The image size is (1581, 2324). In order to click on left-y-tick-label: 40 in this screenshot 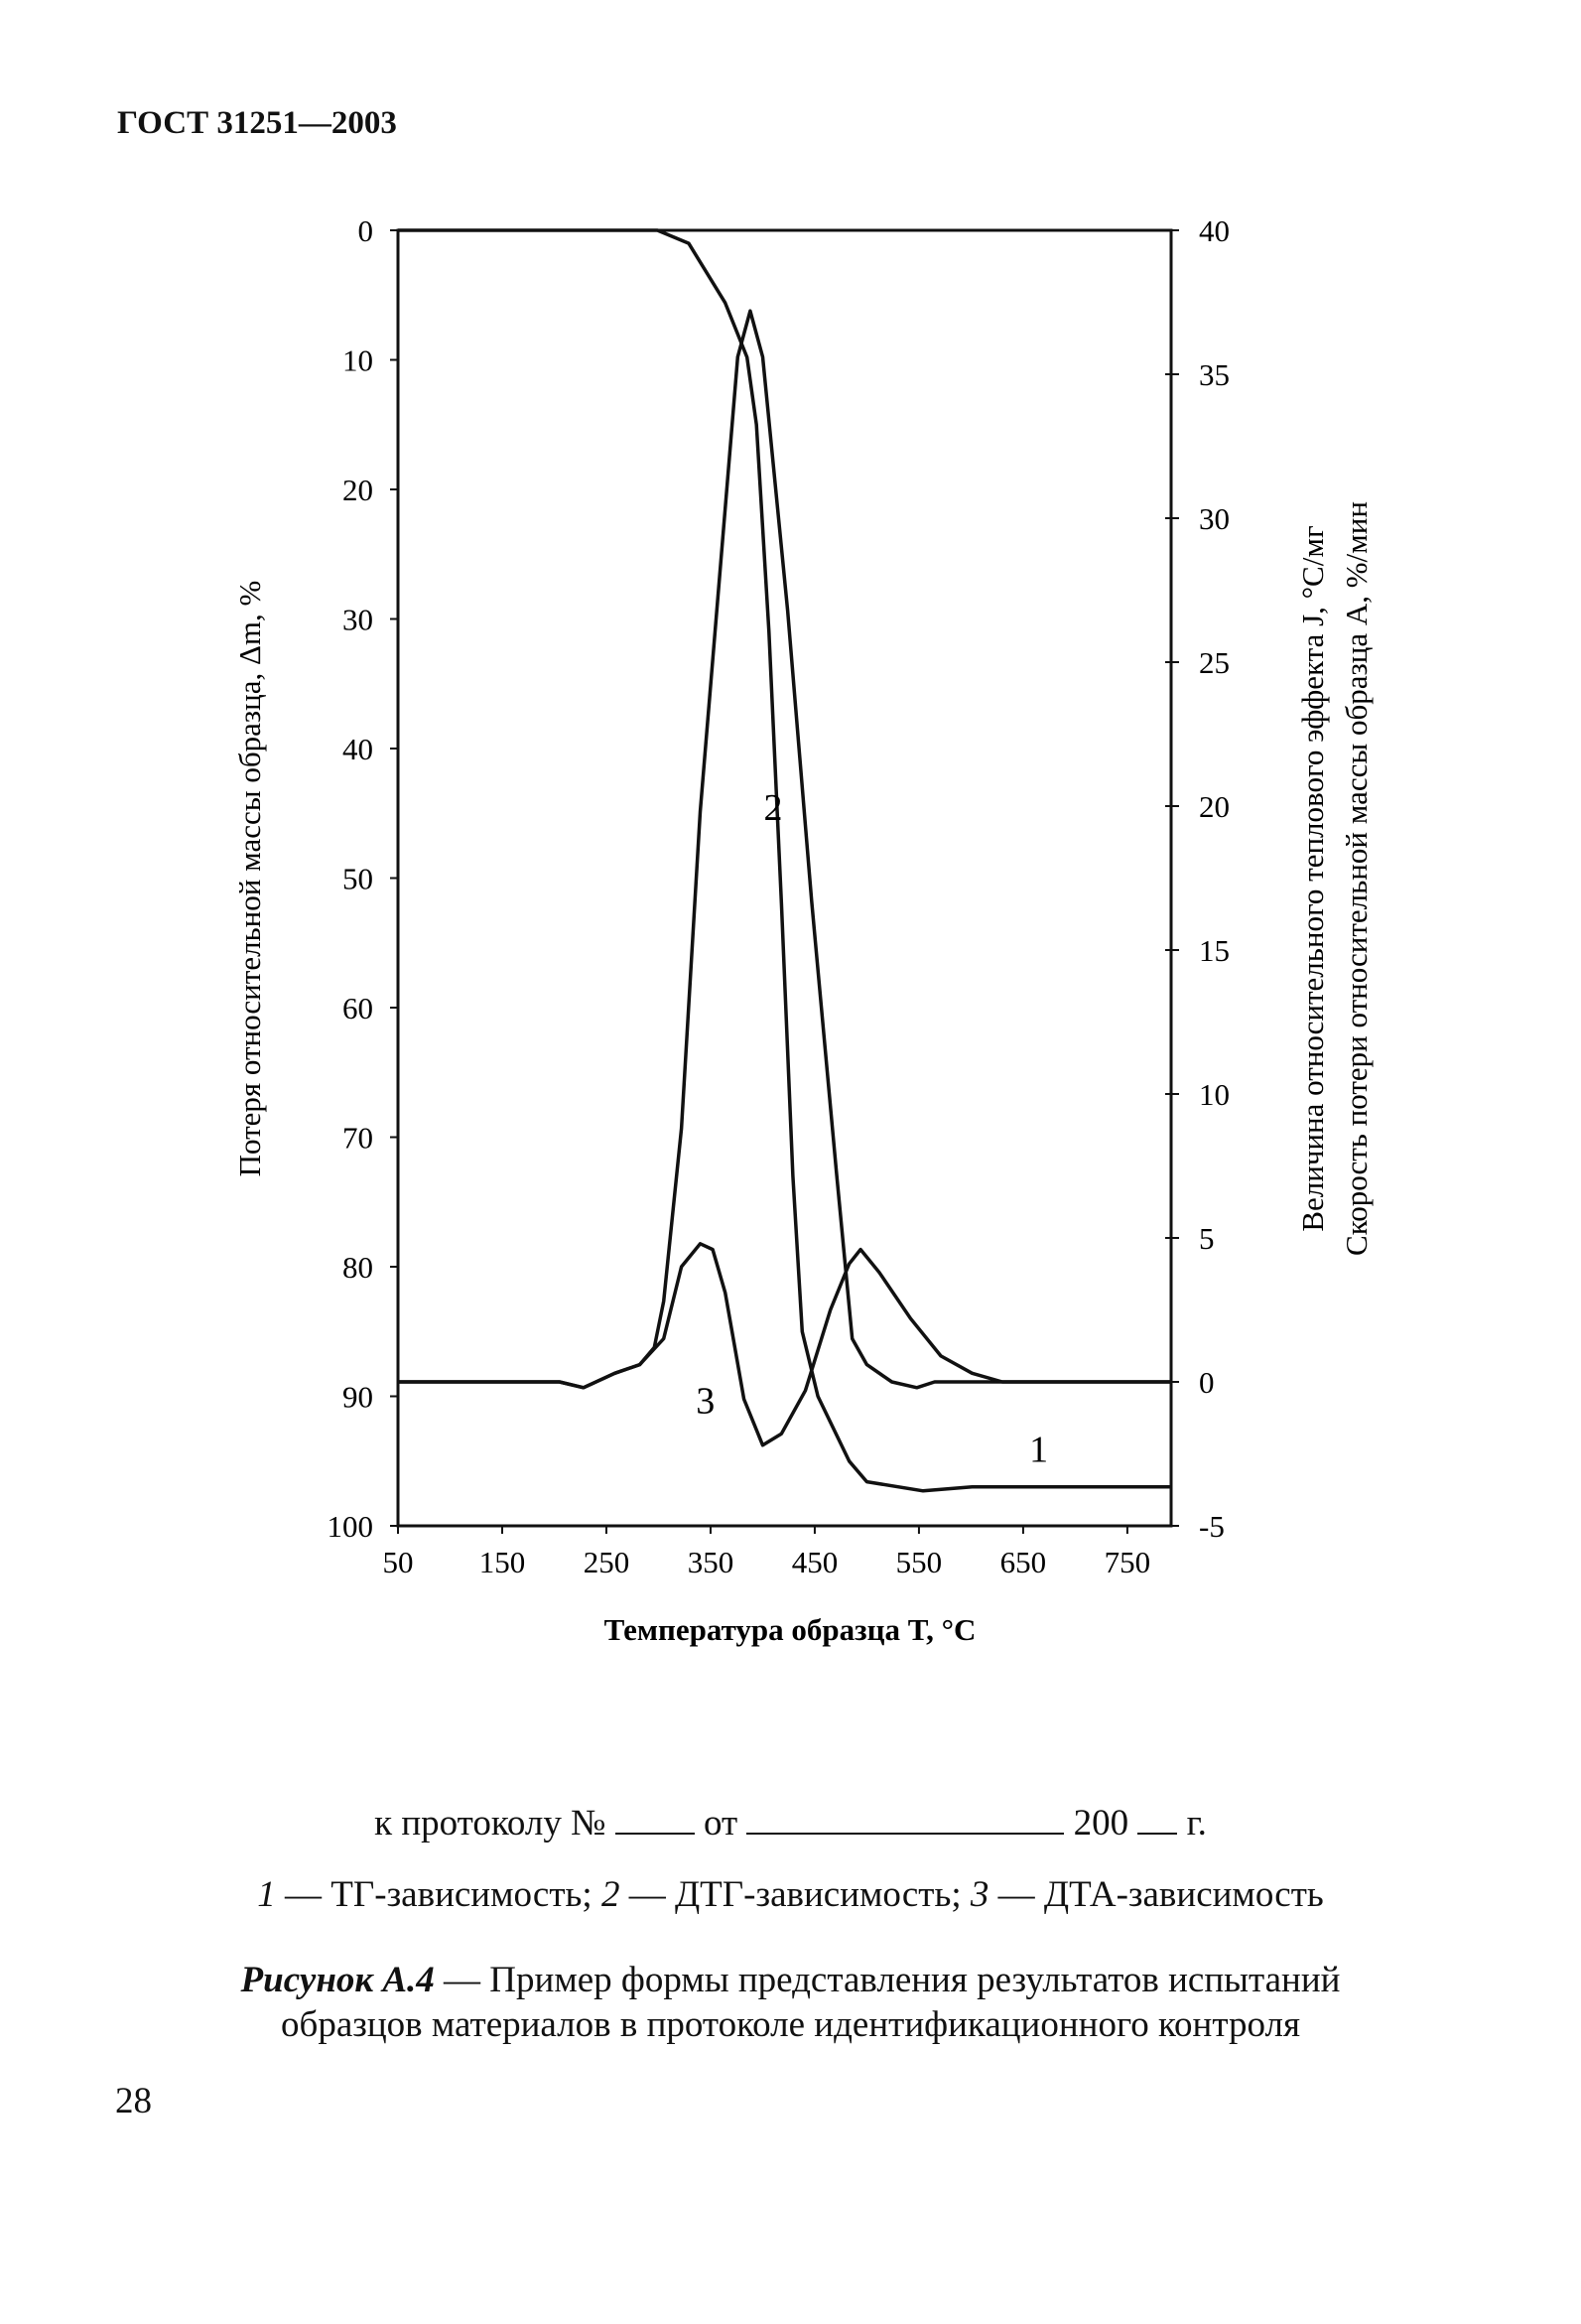, I will do `click(357, 749)`.